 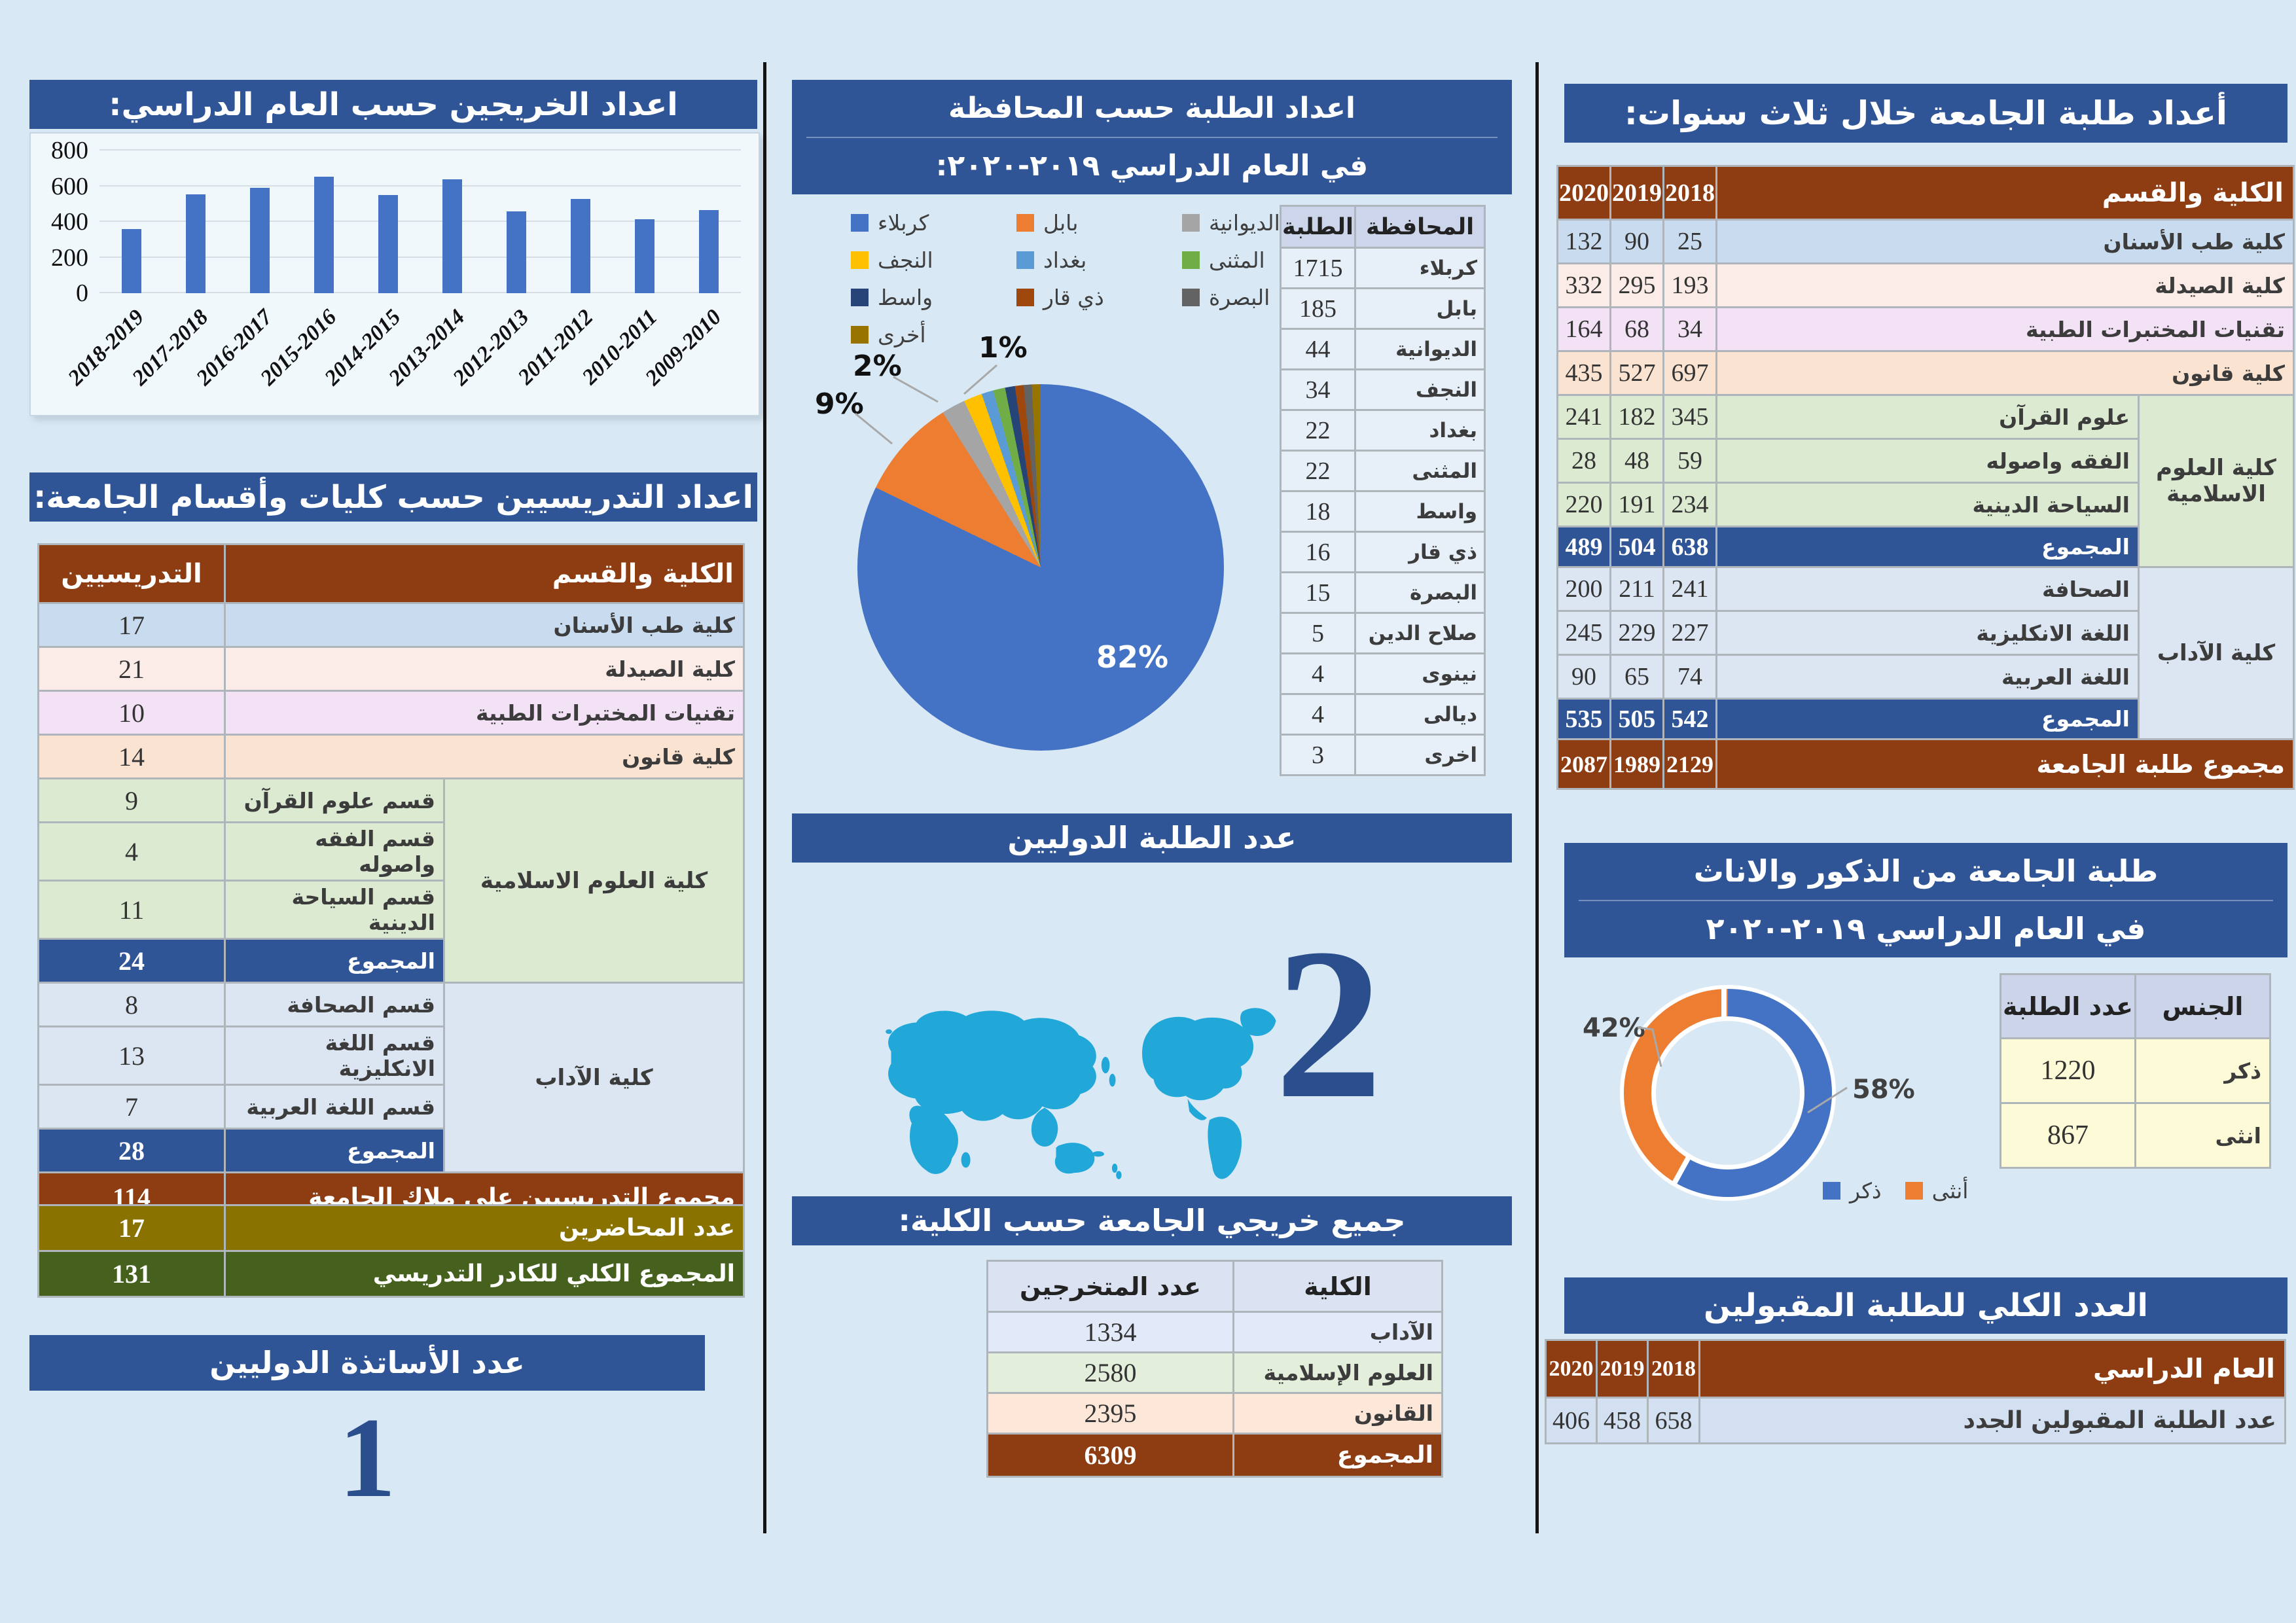 I want to click on legend-label: بابل, so click(x=1061, y=223).